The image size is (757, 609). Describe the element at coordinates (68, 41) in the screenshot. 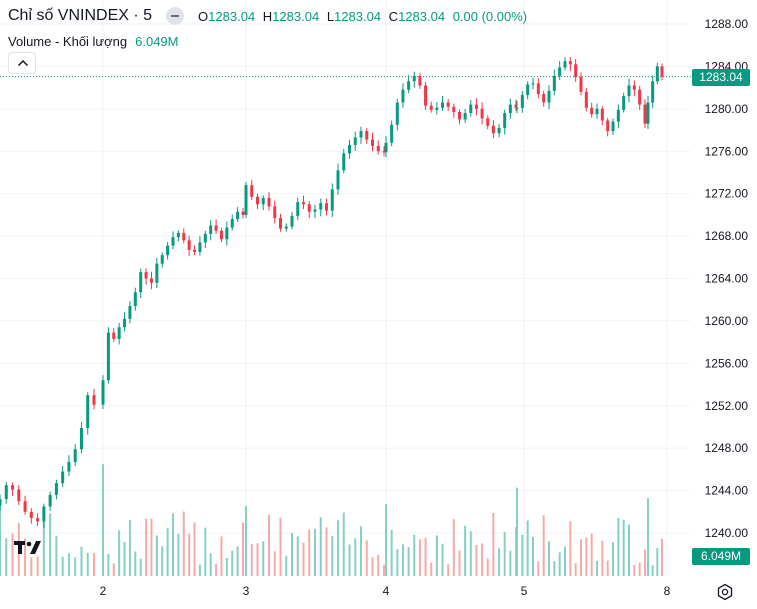

I see `volume-label: Volume - Khối lượng` at that location.